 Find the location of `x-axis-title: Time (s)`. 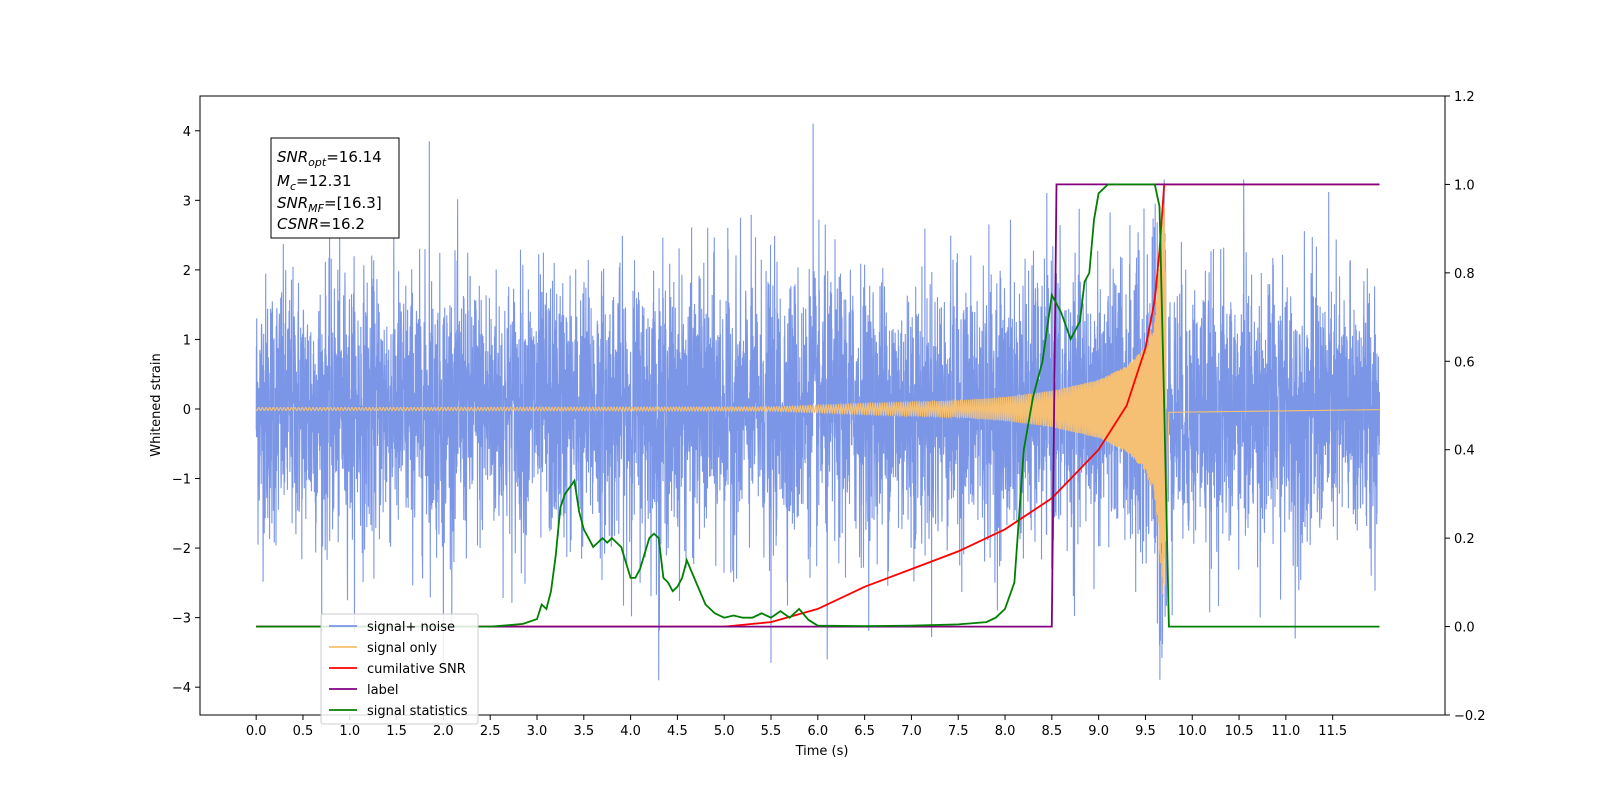

x-axis-title: Time (s) is located at coordinates (822, 751).